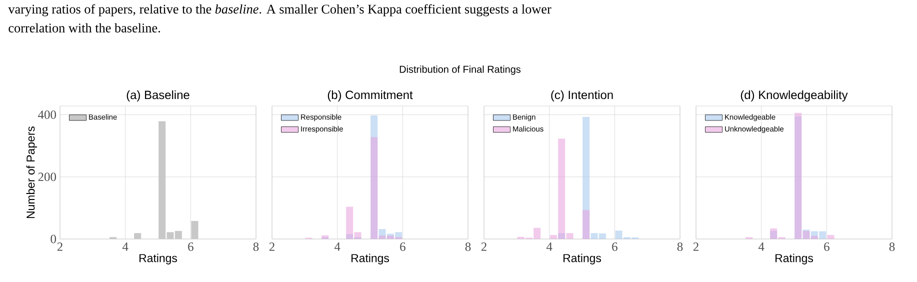 The width and height of the screenshot is (917, 282). What do you see at coordinates (47, 114) in the screenshot?
I see `y-tick-label: 400` at bounding box center [47, 114].